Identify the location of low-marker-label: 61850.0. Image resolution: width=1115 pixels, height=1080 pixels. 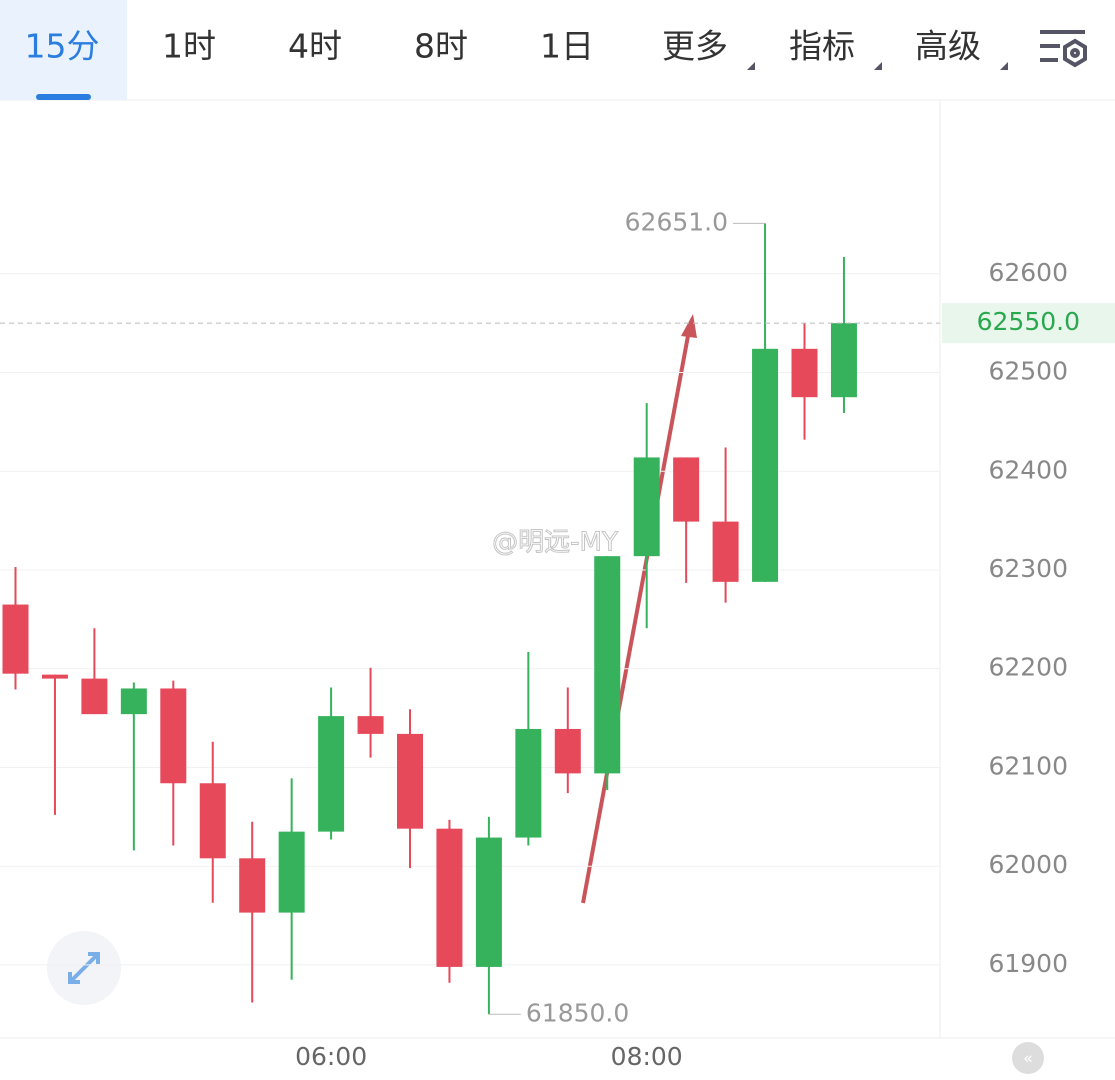
(577, 1012).